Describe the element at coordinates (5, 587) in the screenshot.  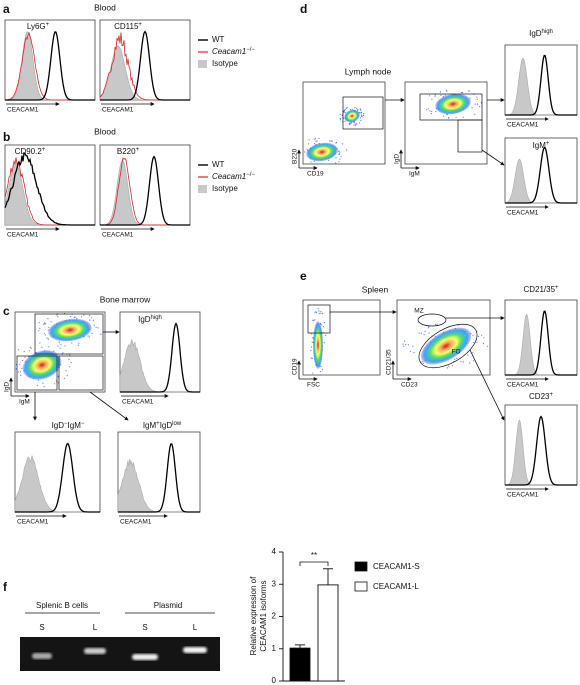
I see `panel-letter: f` at that location.